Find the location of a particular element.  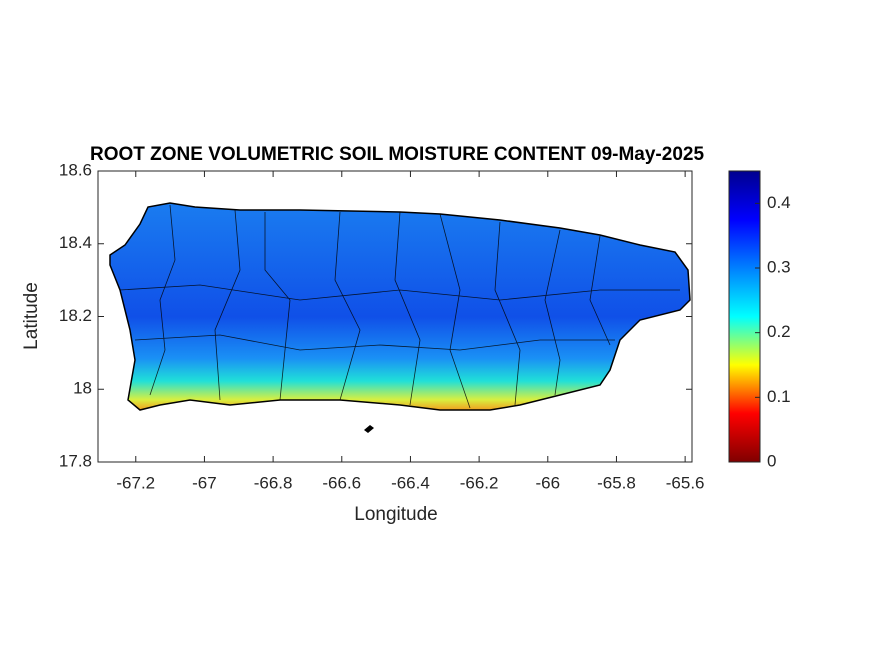

colorbar-gradient is located at coordinates (744, 316).